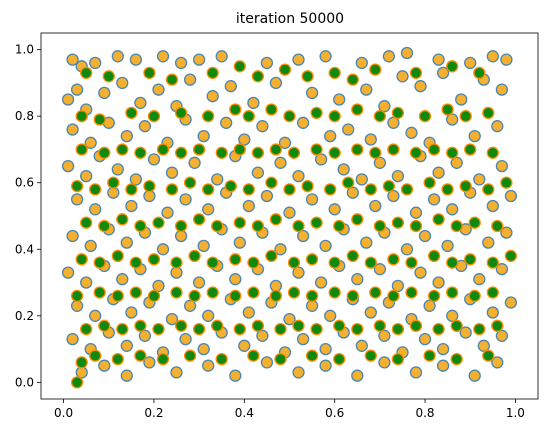 The width and height of the screenshot is (547, 438). I want to click on y-tick-label: 0.0, so click(24, 382).